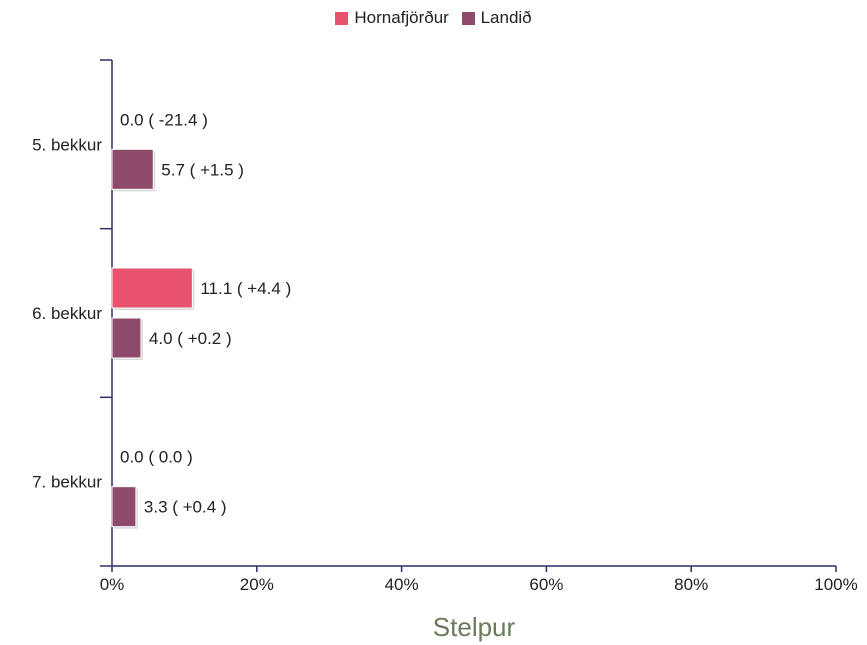 The height and width of the screenshot is (645, 867). I want to click on data-label: 0.0 ( -21.4 ), so click(164, 119).